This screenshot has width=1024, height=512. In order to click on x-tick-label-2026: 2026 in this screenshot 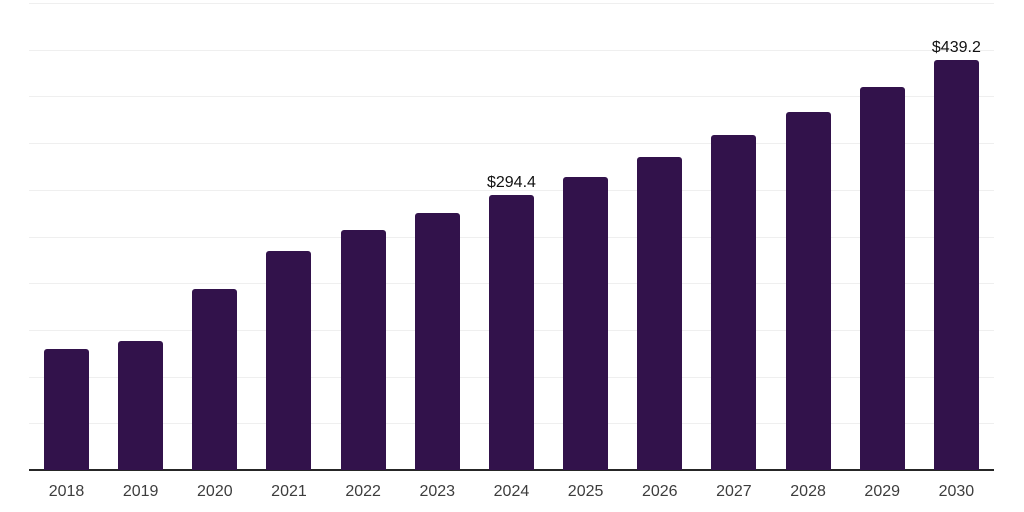, I will do `click(659, 491)`.